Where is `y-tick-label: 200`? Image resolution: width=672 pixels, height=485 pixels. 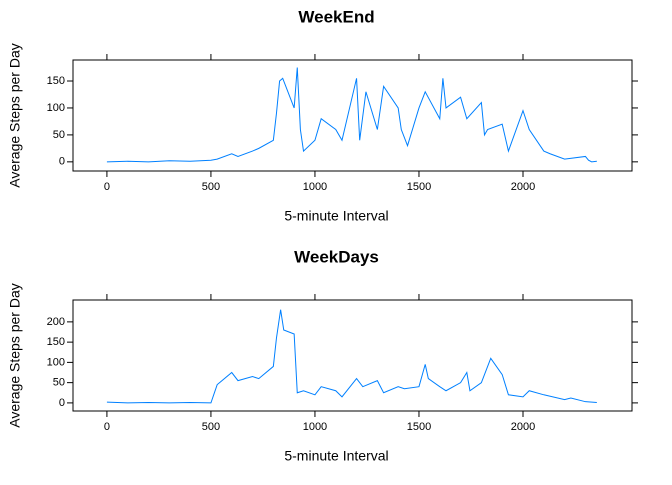 y-tick-label: 200 is located at coordinates (56, 322).